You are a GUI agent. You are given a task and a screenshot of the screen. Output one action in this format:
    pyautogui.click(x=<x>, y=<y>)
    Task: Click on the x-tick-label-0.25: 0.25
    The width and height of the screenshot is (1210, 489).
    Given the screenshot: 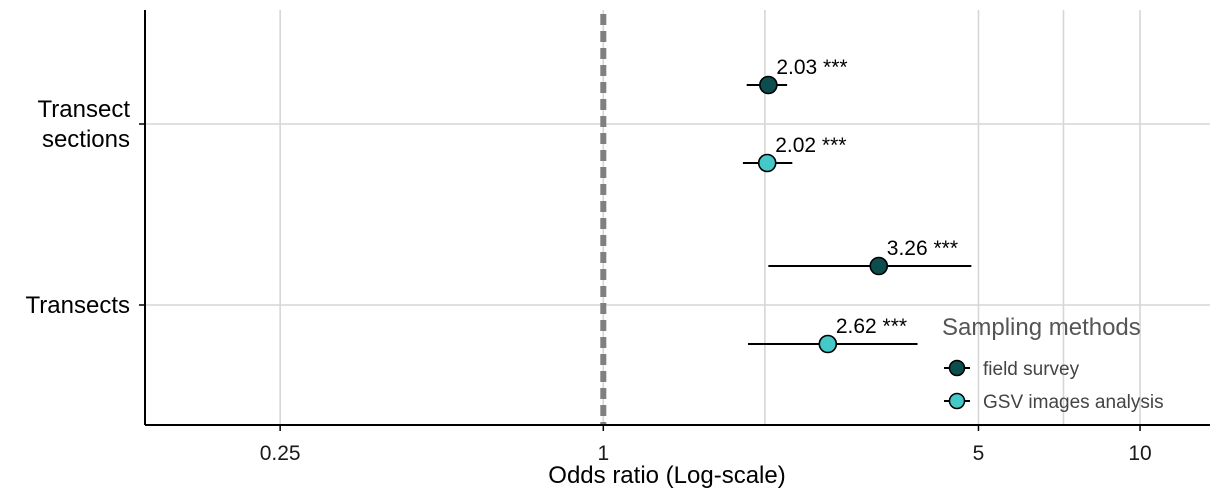 What is the action you would take?
    pyautogui.click(x=280, y=453)
    